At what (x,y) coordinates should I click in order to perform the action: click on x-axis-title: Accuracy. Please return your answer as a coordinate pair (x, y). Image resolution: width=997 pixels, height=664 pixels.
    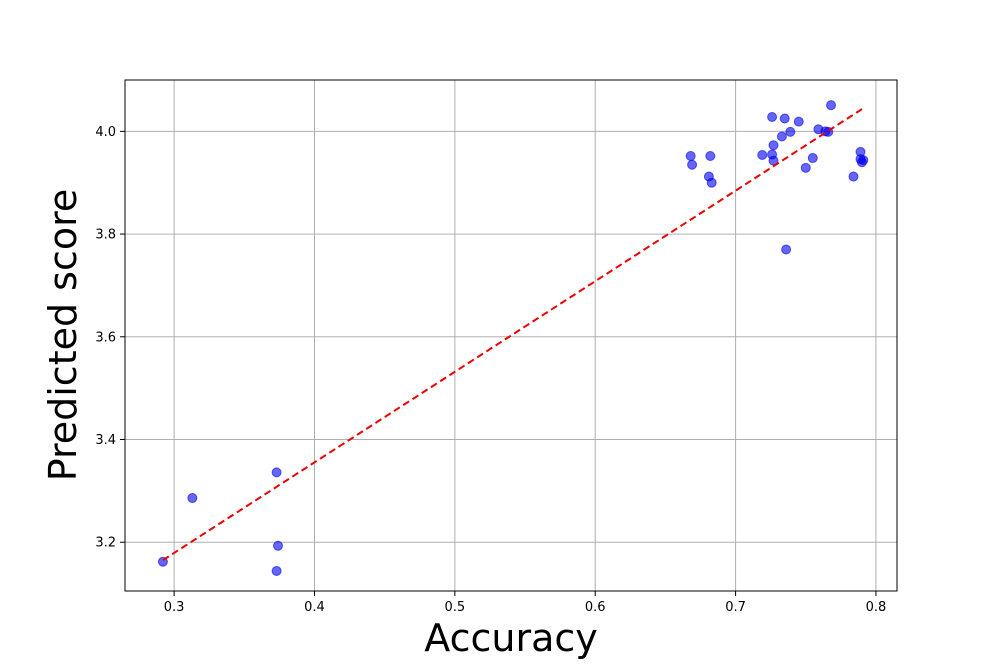
    Looking at the image, I should click on (511, 638).